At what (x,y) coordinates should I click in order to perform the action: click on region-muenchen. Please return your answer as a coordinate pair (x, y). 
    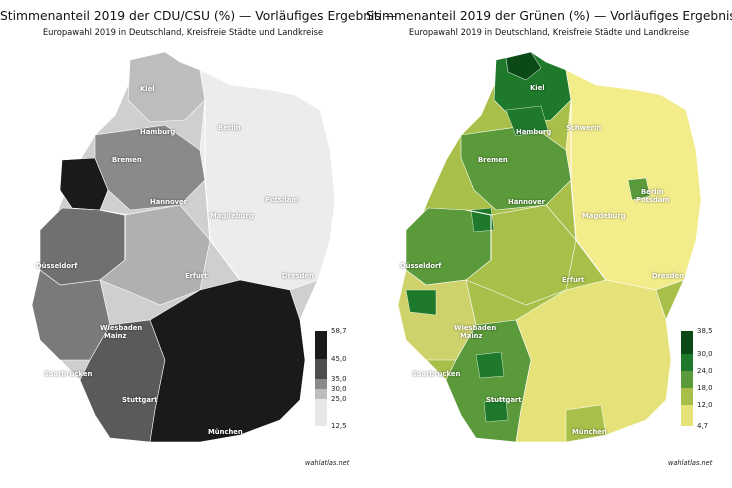
    Looking at the image, I should click on (586, 423).